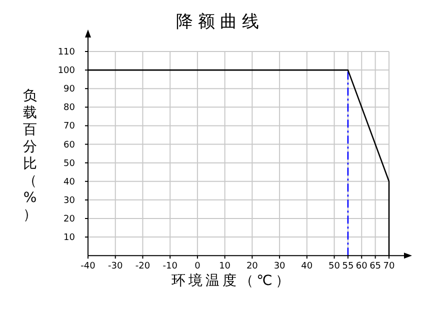 The width and height of the screenshot is (447, 332). What do you see at coordinates (30, 155) in the screenshot?
I see `y-axis-title: 负载百分比（%）` at bounding box center [30, 155].